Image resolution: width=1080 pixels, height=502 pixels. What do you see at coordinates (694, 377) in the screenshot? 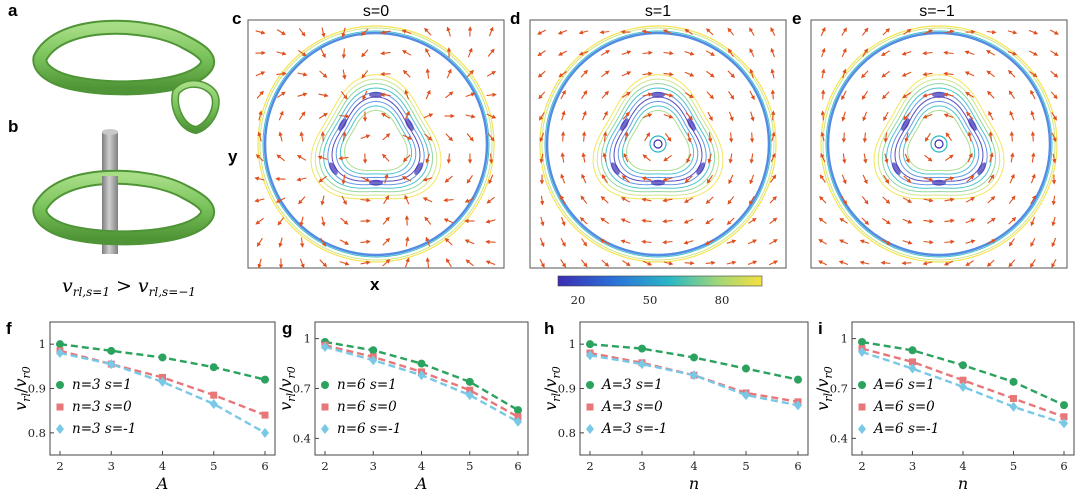
I see `series-line` at bounding box center [694, 377].